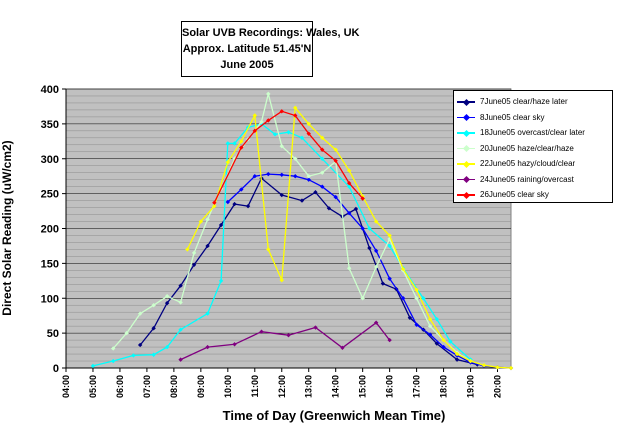 This screenshot has height=434, width=623. What do you see at coordinates (336, 386) in the screenshot?
I see `x-tick-label: 14:00` at bounding box center [336, 386].